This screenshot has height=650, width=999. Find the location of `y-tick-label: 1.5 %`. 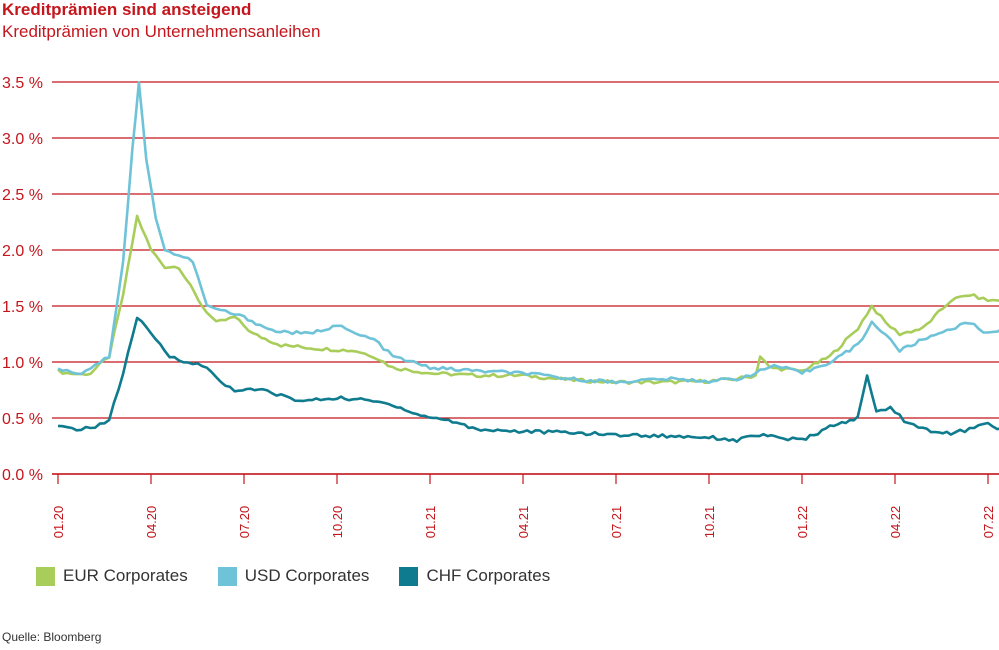

y-tick-label: 1.5 % is located at coordinates (22, 307).